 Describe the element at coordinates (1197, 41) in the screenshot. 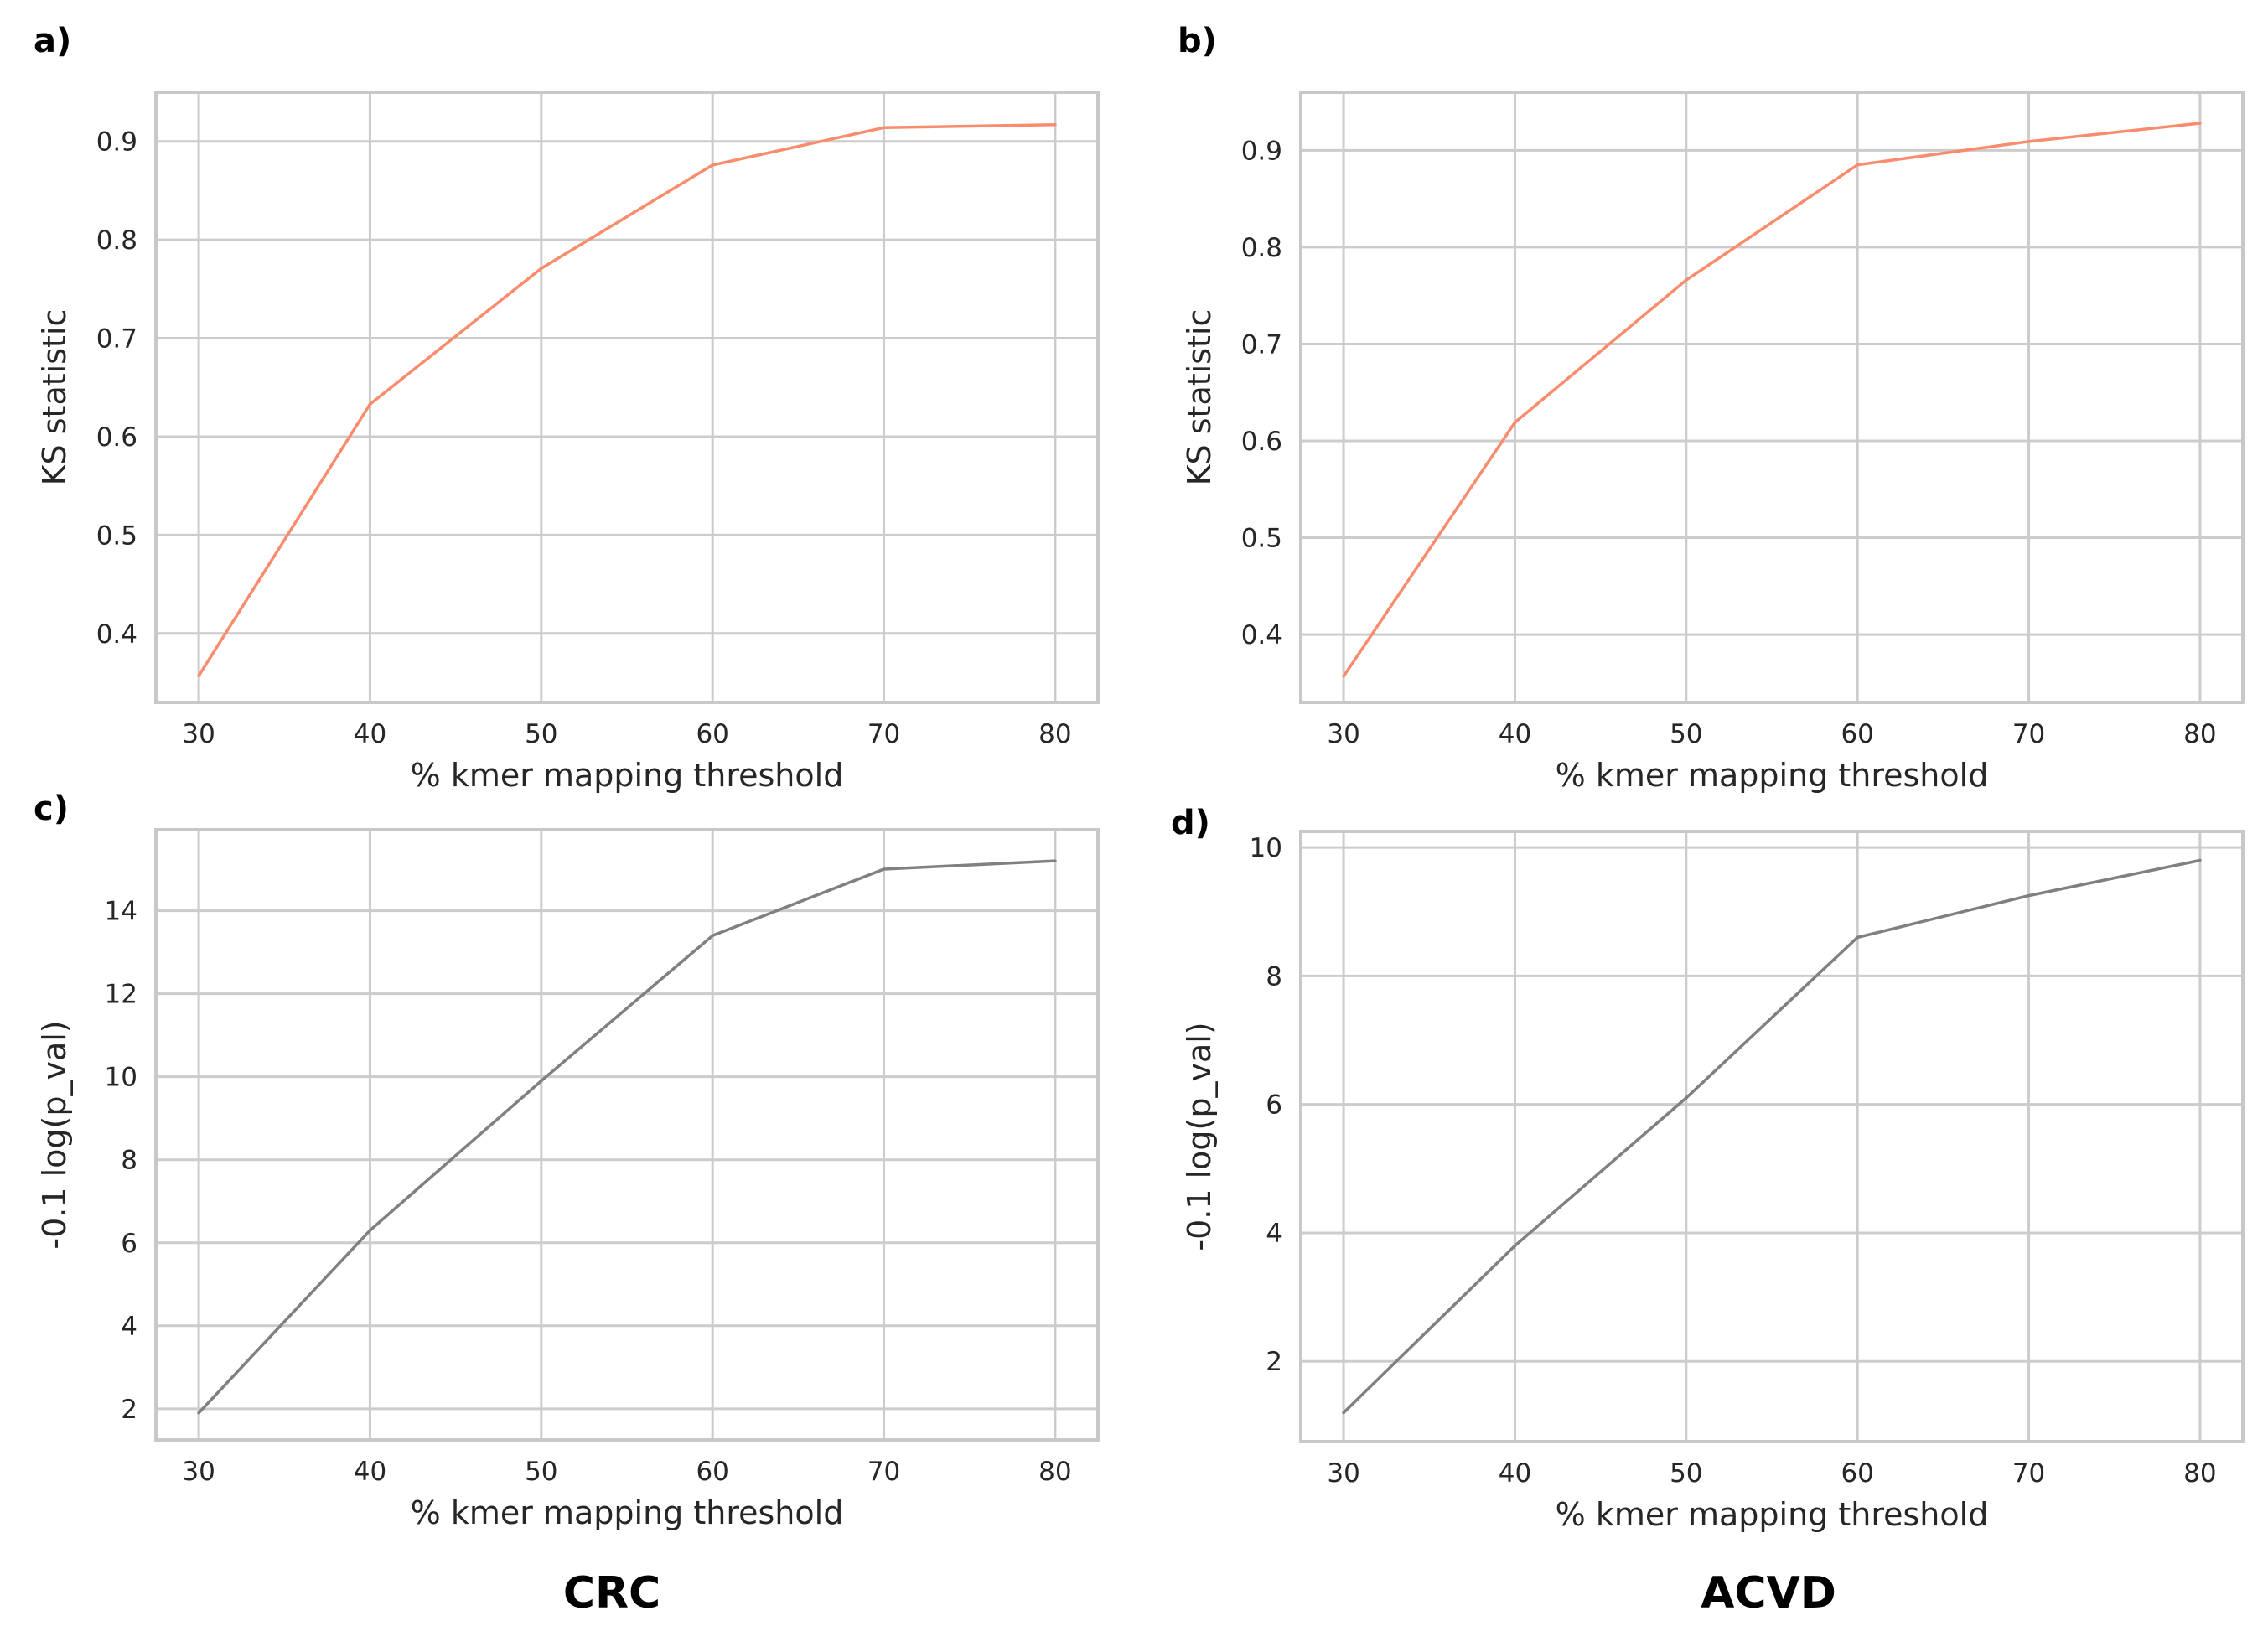

I see `panel-label: b)` at that location.